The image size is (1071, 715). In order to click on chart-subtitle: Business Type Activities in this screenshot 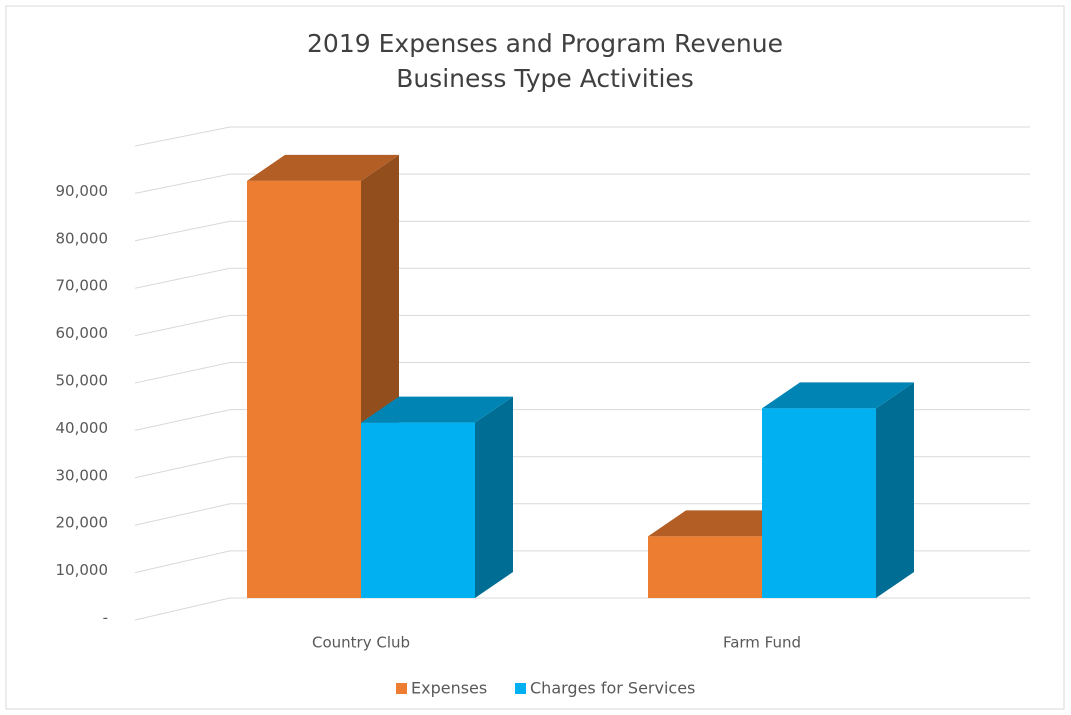, I will do `click(545, 78)`.